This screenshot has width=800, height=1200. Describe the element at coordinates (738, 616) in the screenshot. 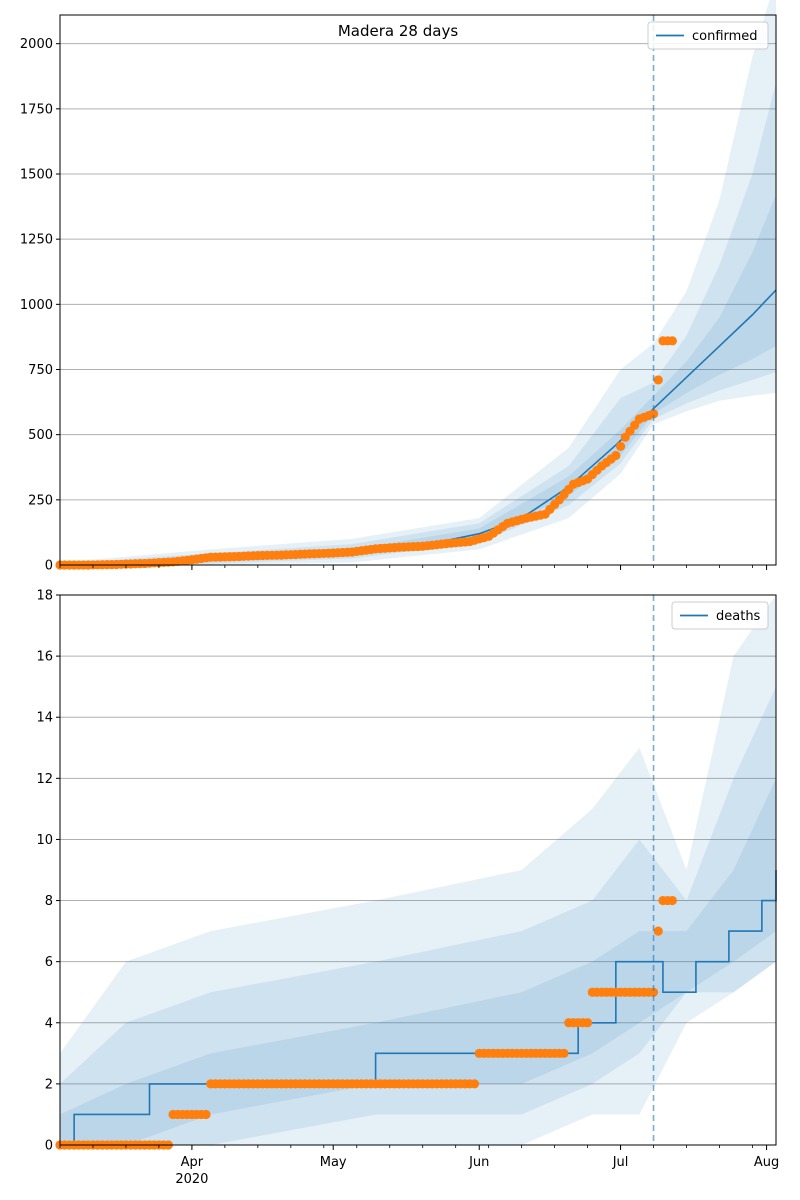

I see `legend-label: deaths` at that location.